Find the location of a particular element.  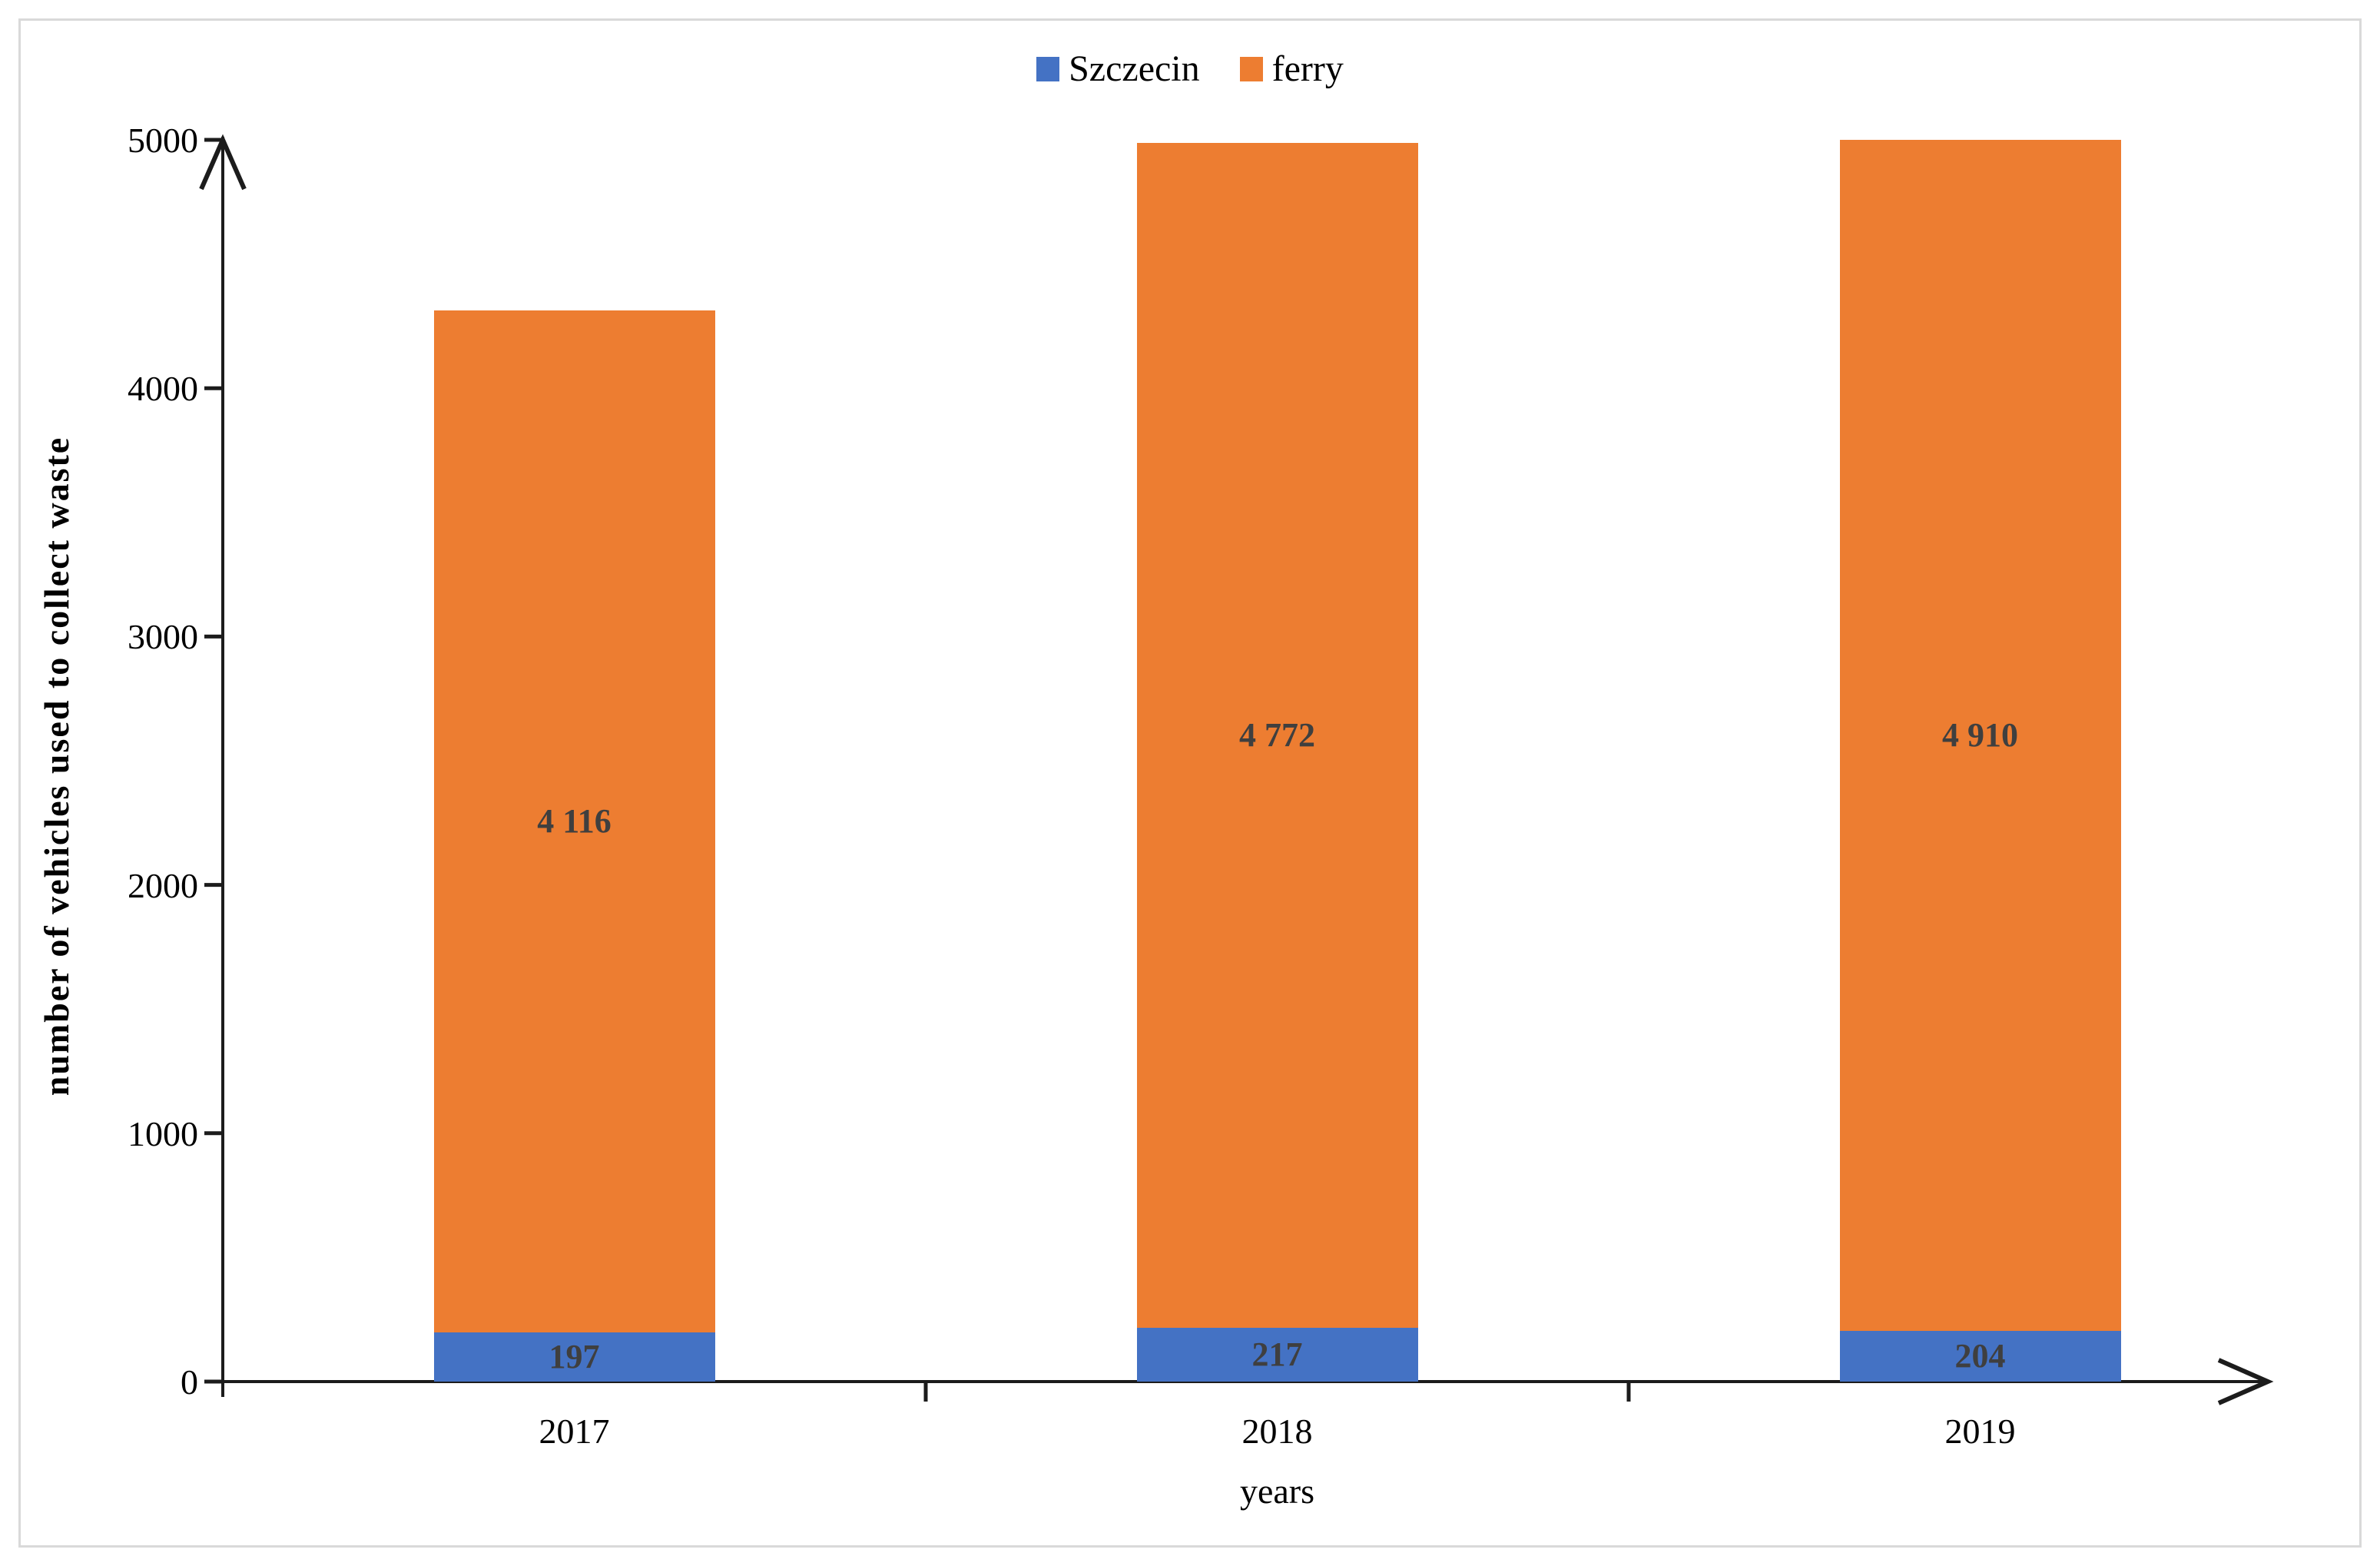

data-label: 197 is located at coordinates (574, 1357).